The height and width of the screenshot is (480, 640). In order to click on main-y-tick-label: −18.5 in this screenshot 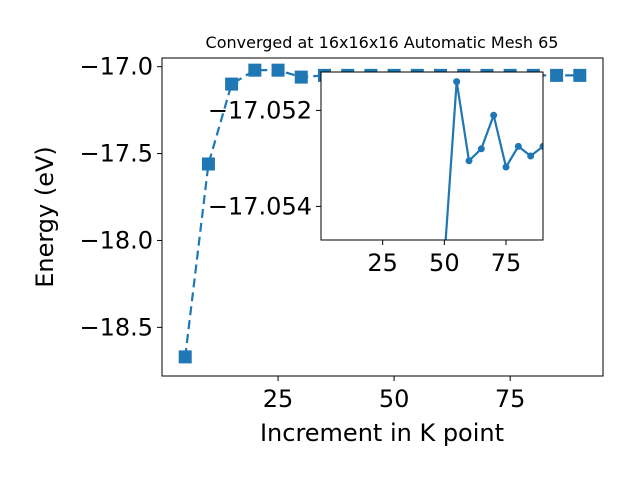, I will do `click(116, 327)`.